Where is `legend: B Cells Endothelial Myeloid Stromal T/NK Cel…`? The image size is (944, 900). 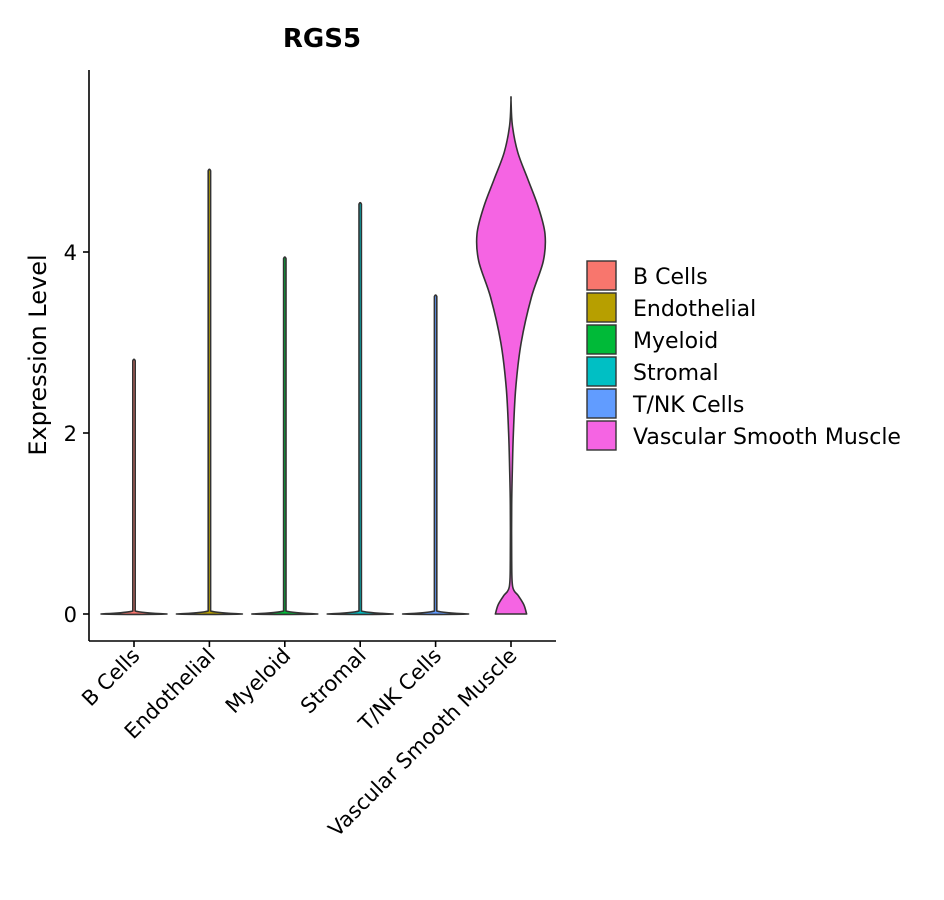 legend: B Cells Endothelial Myeloid Stromal T/NK Cel… is located at coordinates (743, 355).